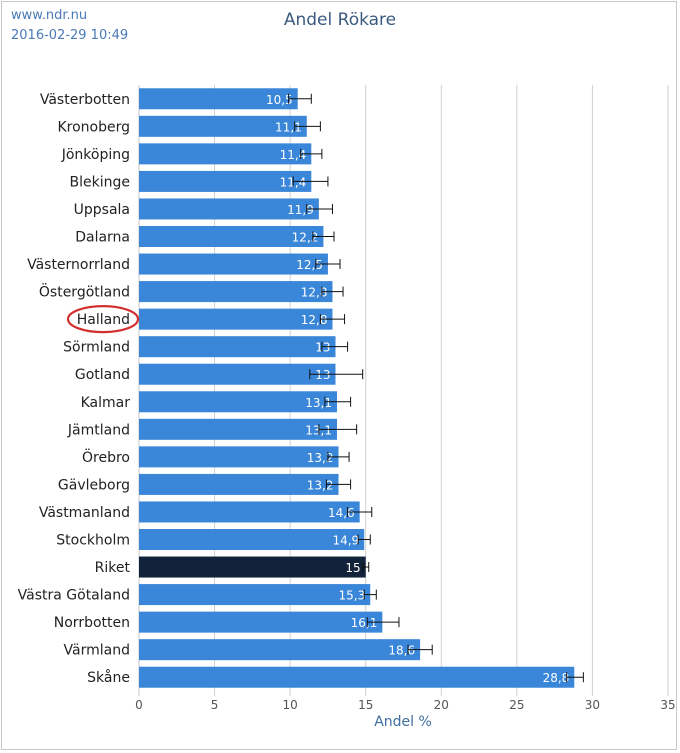 The width and height of the screenshot is (680, 753). Describe the element at coordinates (401, 651) in the screenshot. I see `value-label: 18,6` at that location.